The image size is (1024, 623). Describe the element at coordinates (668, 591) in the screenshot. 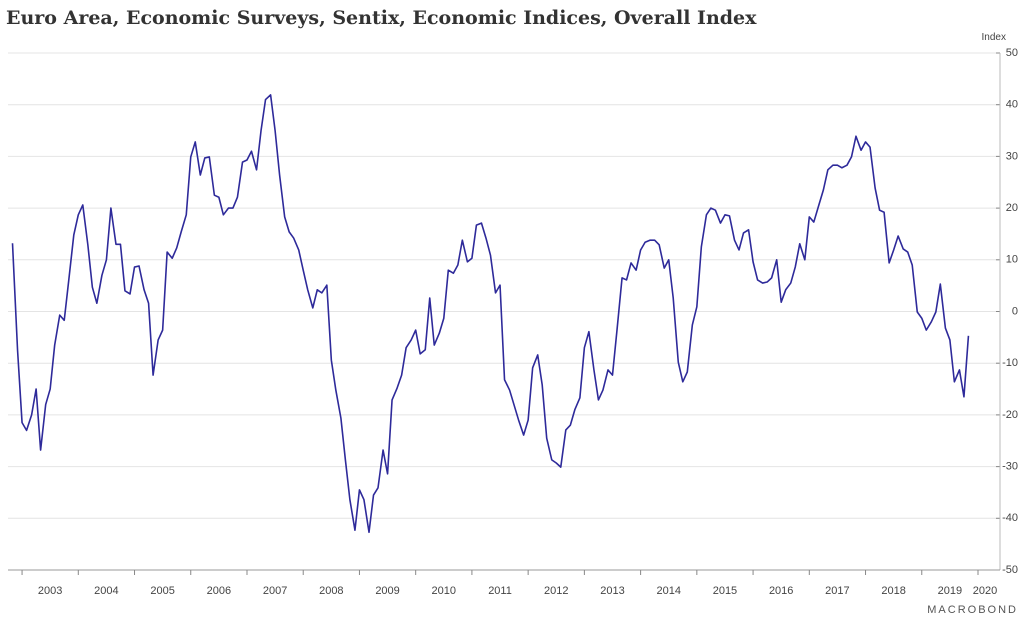

I see `x-tick-label: 2014` at that location.